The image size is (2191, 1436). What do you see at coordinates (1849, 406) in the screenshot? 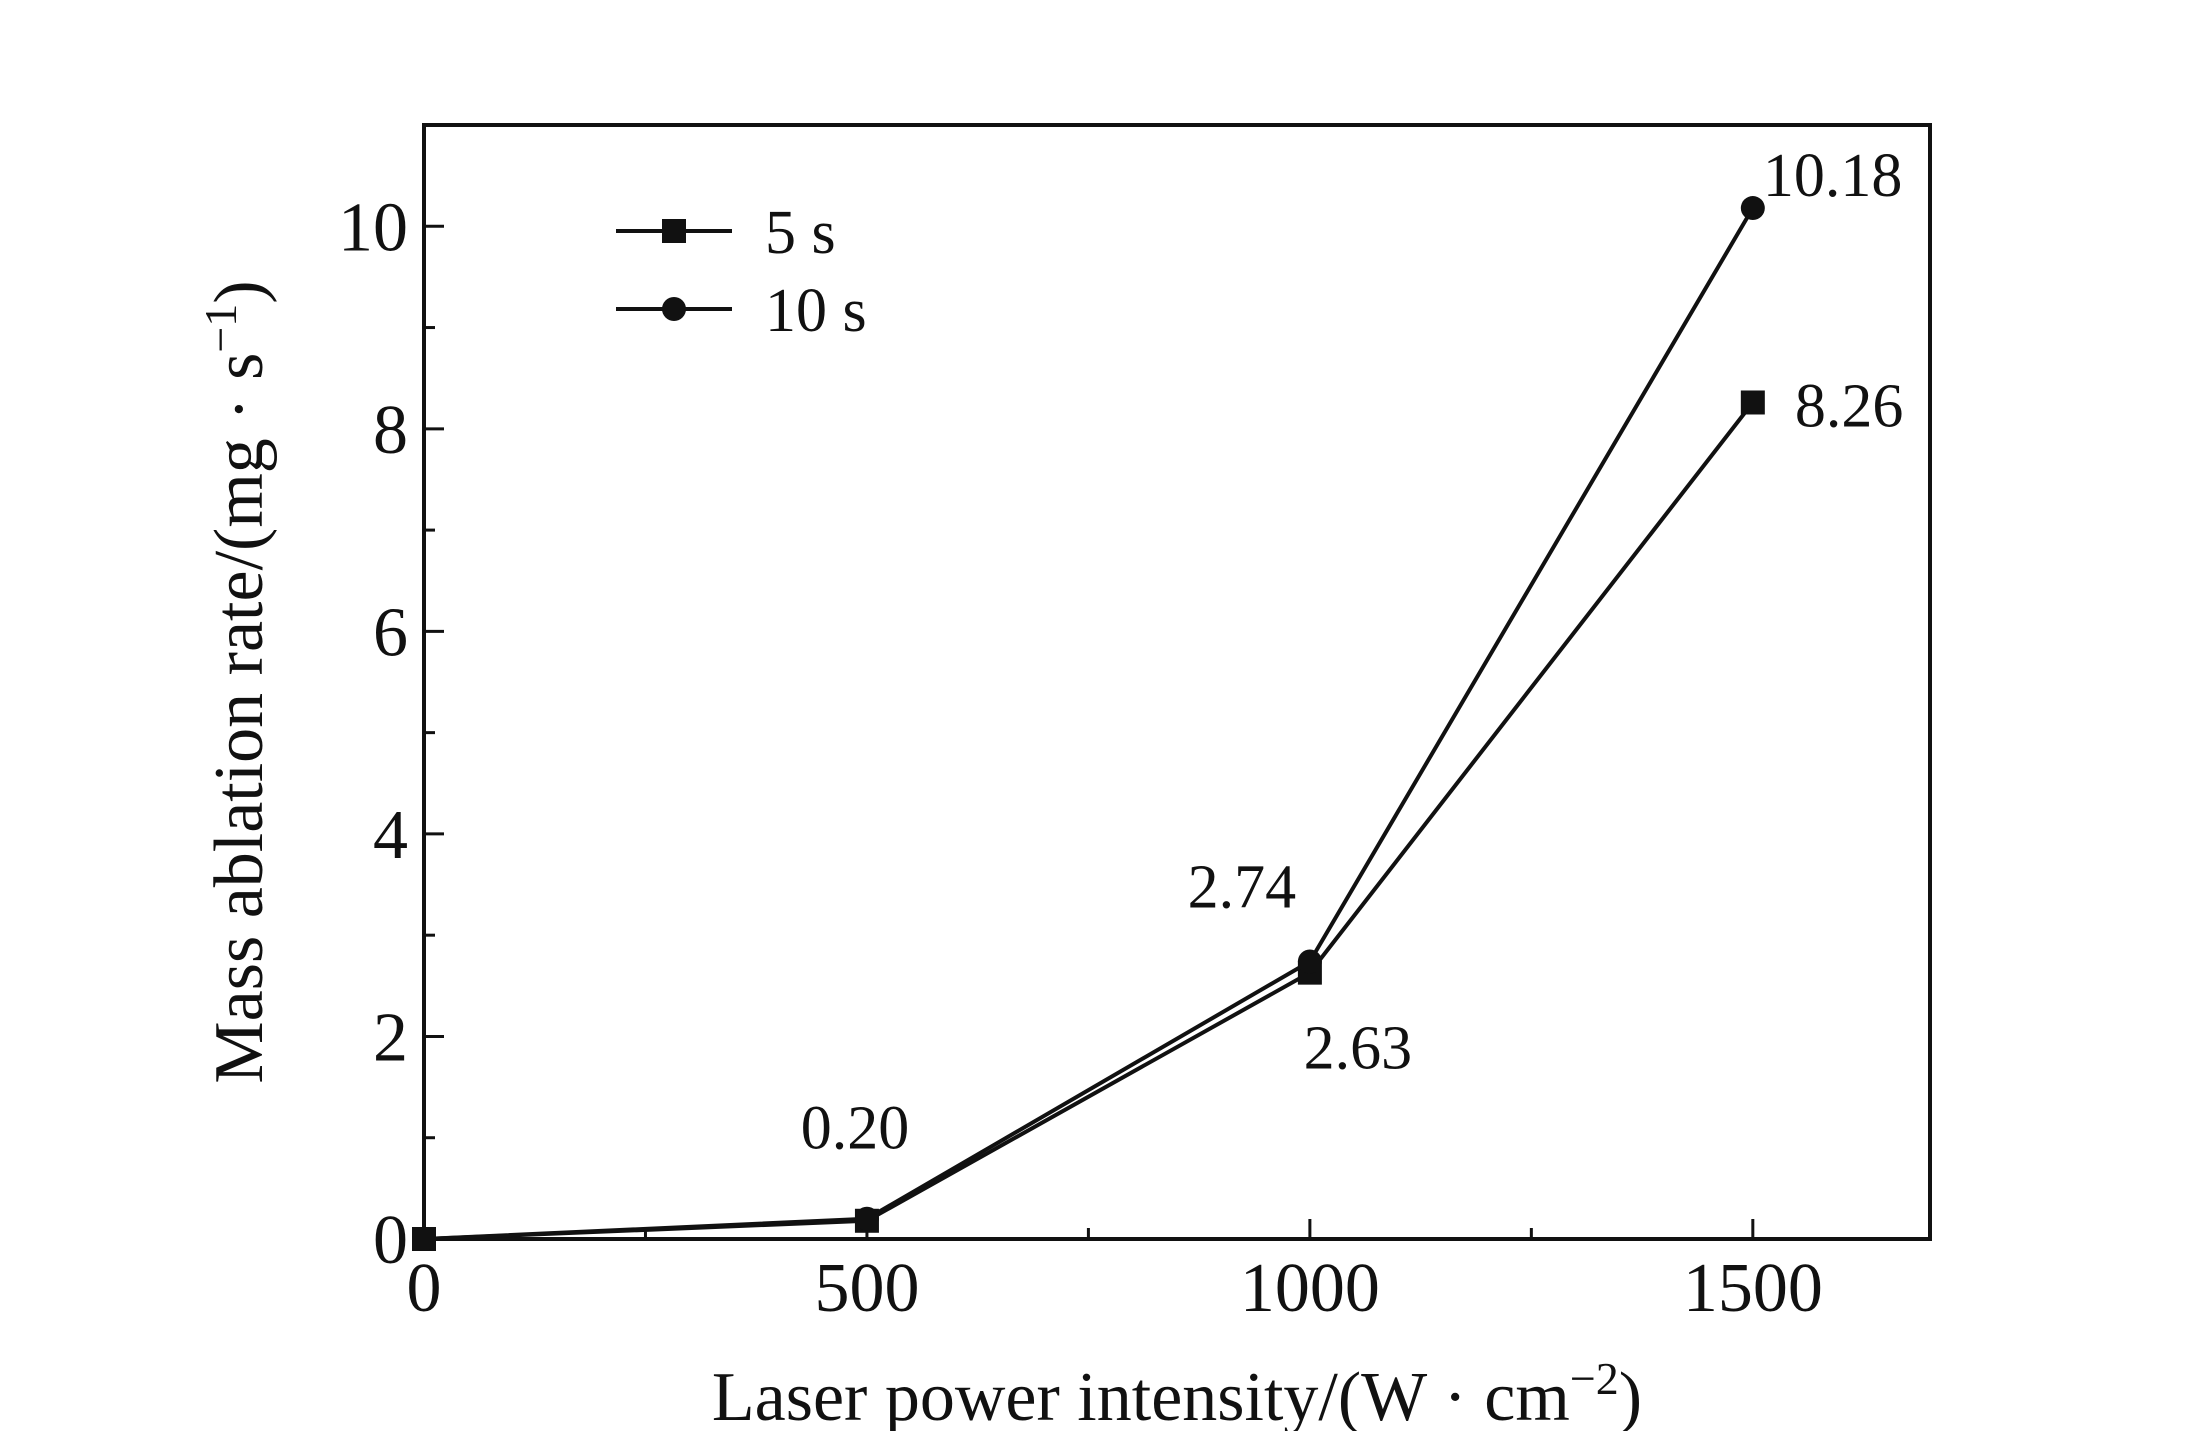
I see `data-label: 8.26` at bounding box center [1849, 406].